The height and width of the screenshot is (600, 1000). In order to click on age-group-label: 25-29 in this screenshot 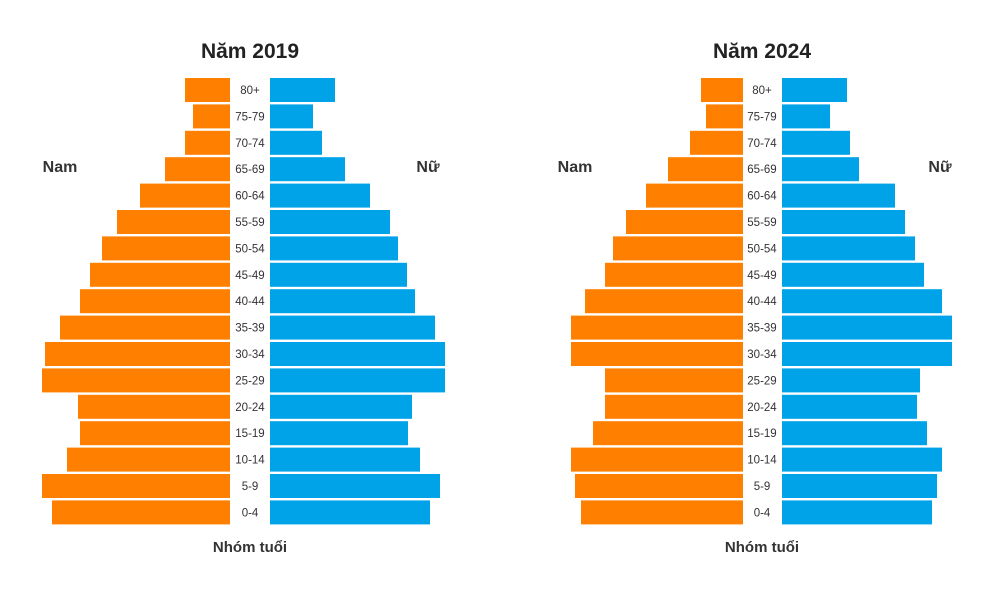, I will do `click(249, 381)`.